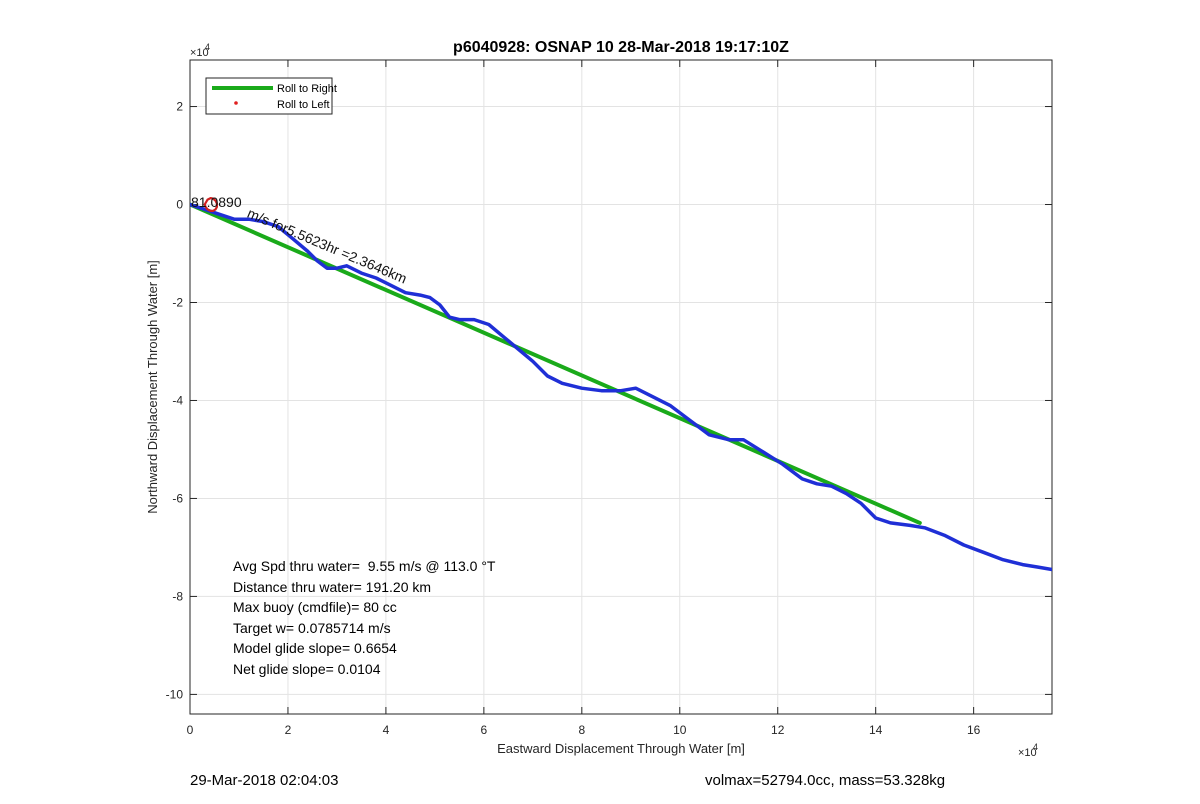 This screenshot has width=1200, height=804. Describe the element at coordinates (312, 628) in the screenshot. I see `stat-target-w: Target w= 0.0785714 m/s` at that location.